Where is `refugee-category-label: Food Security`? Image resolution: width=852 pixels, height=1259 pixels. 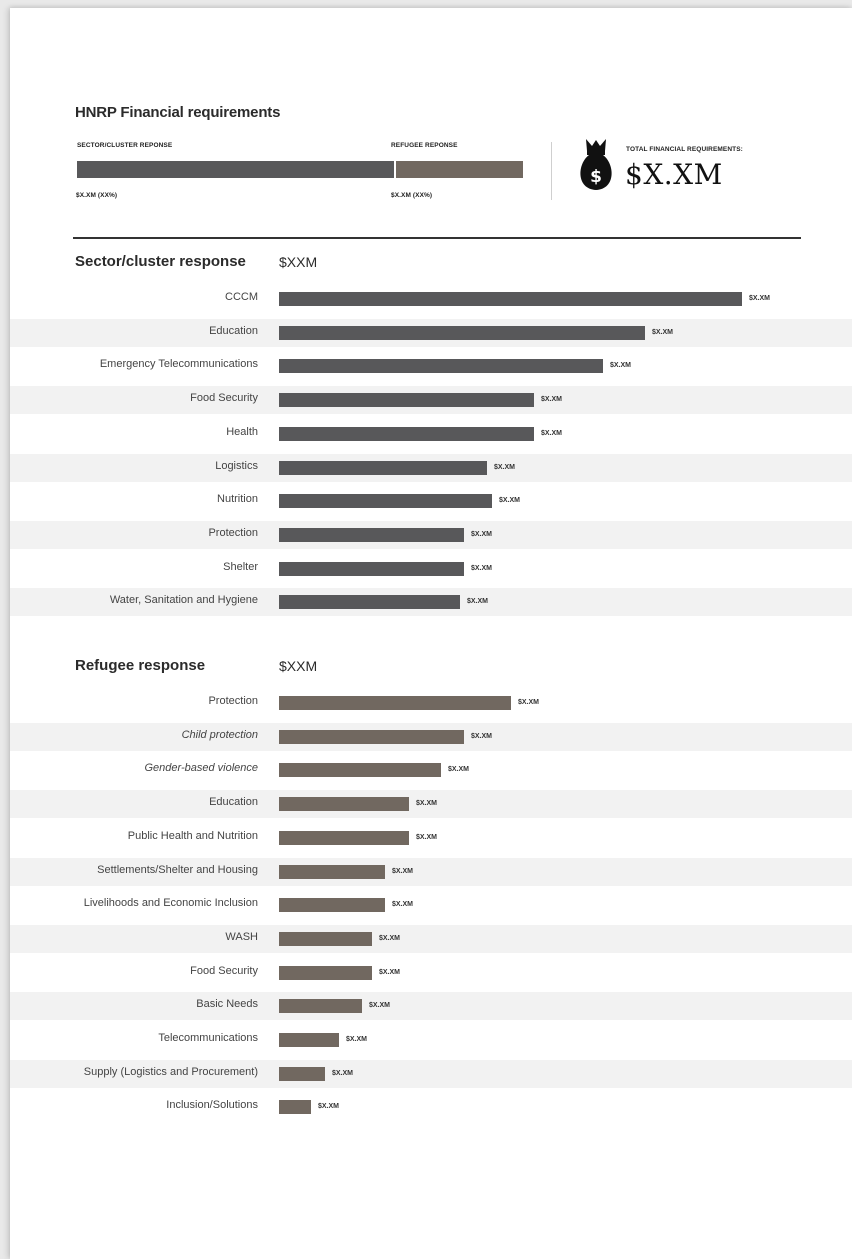
refugee-category-label: Food Security is located at coordinates (224, 970).